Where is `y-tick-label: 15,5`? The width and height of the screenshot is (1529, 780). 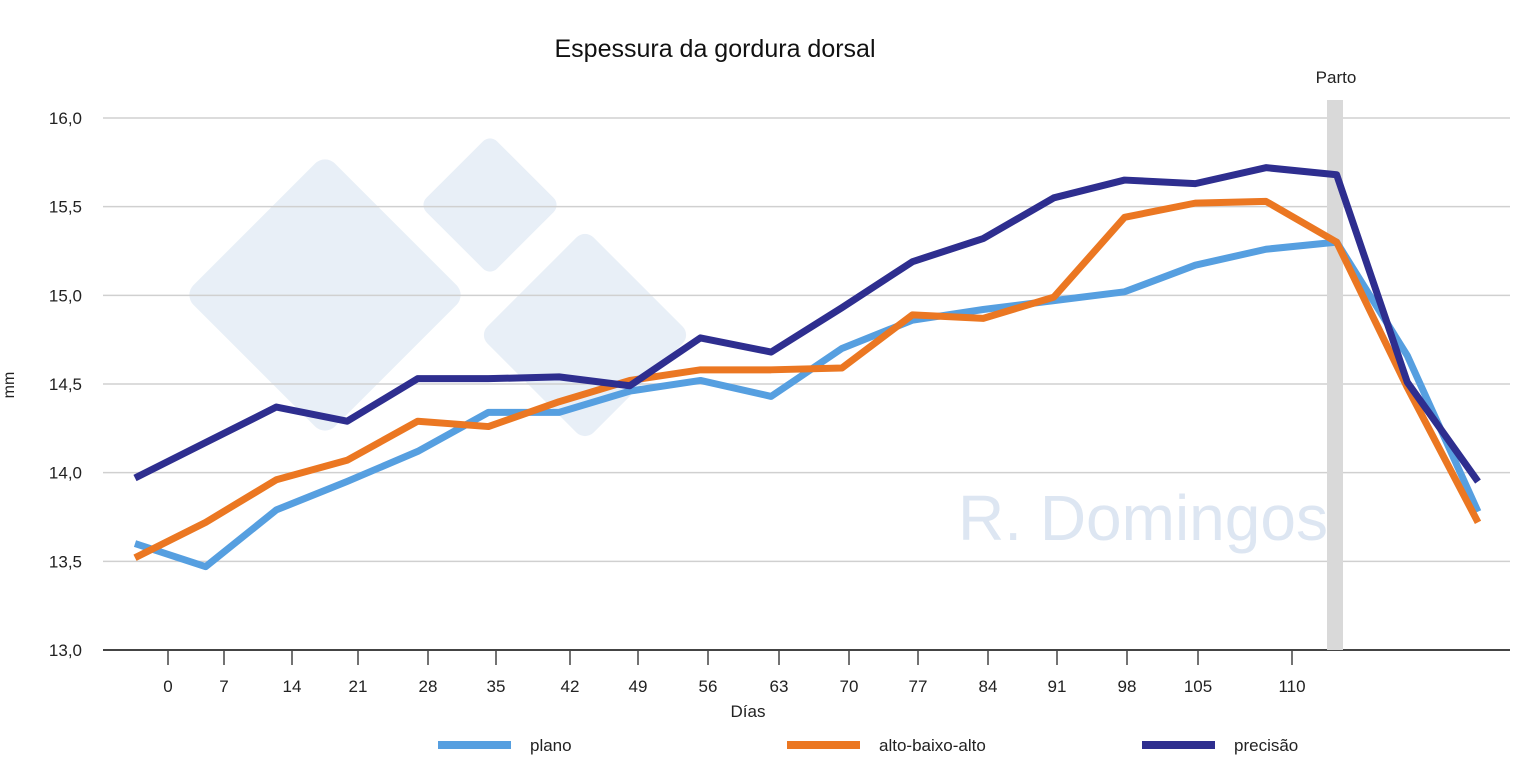 y-tick-label: 15,5 is located at coordinates (65, 207).